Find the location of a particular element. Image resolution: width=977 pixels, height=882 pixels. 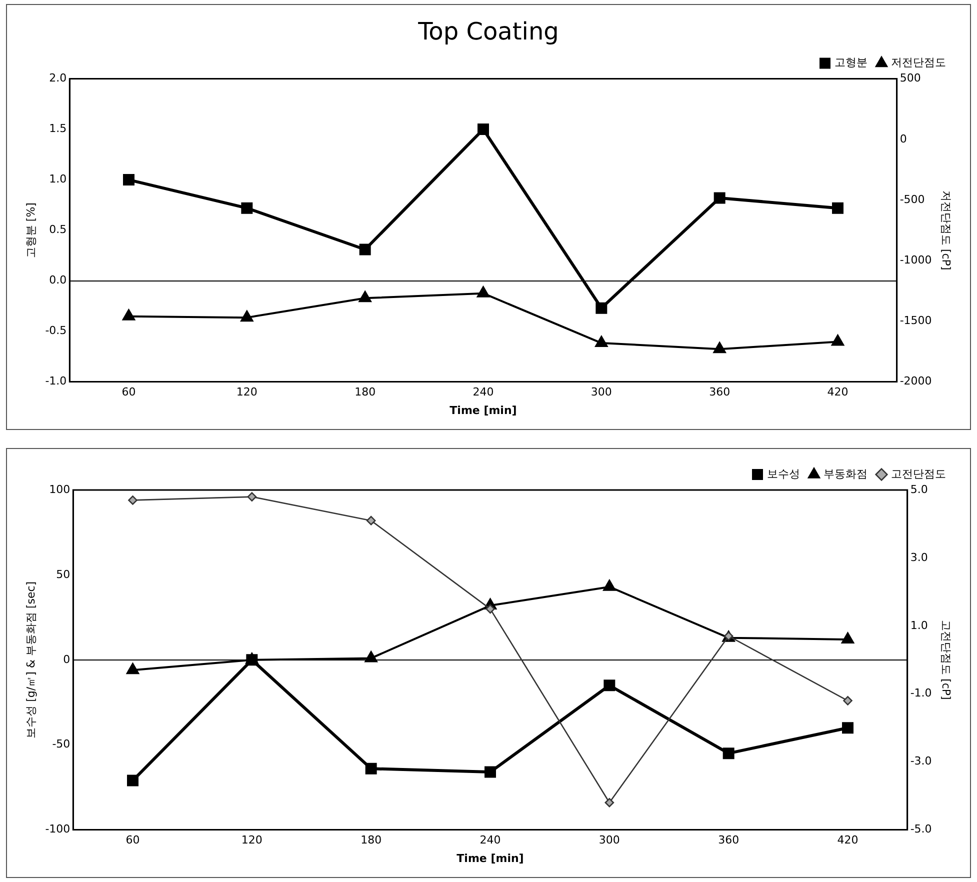

y-tick-label: 2.0 is located at coordinates (58, 78).